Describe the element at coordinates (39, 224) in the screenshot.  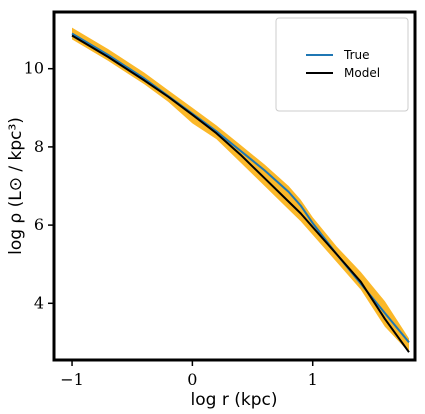
I see `y-tick-label: 6` at that location.